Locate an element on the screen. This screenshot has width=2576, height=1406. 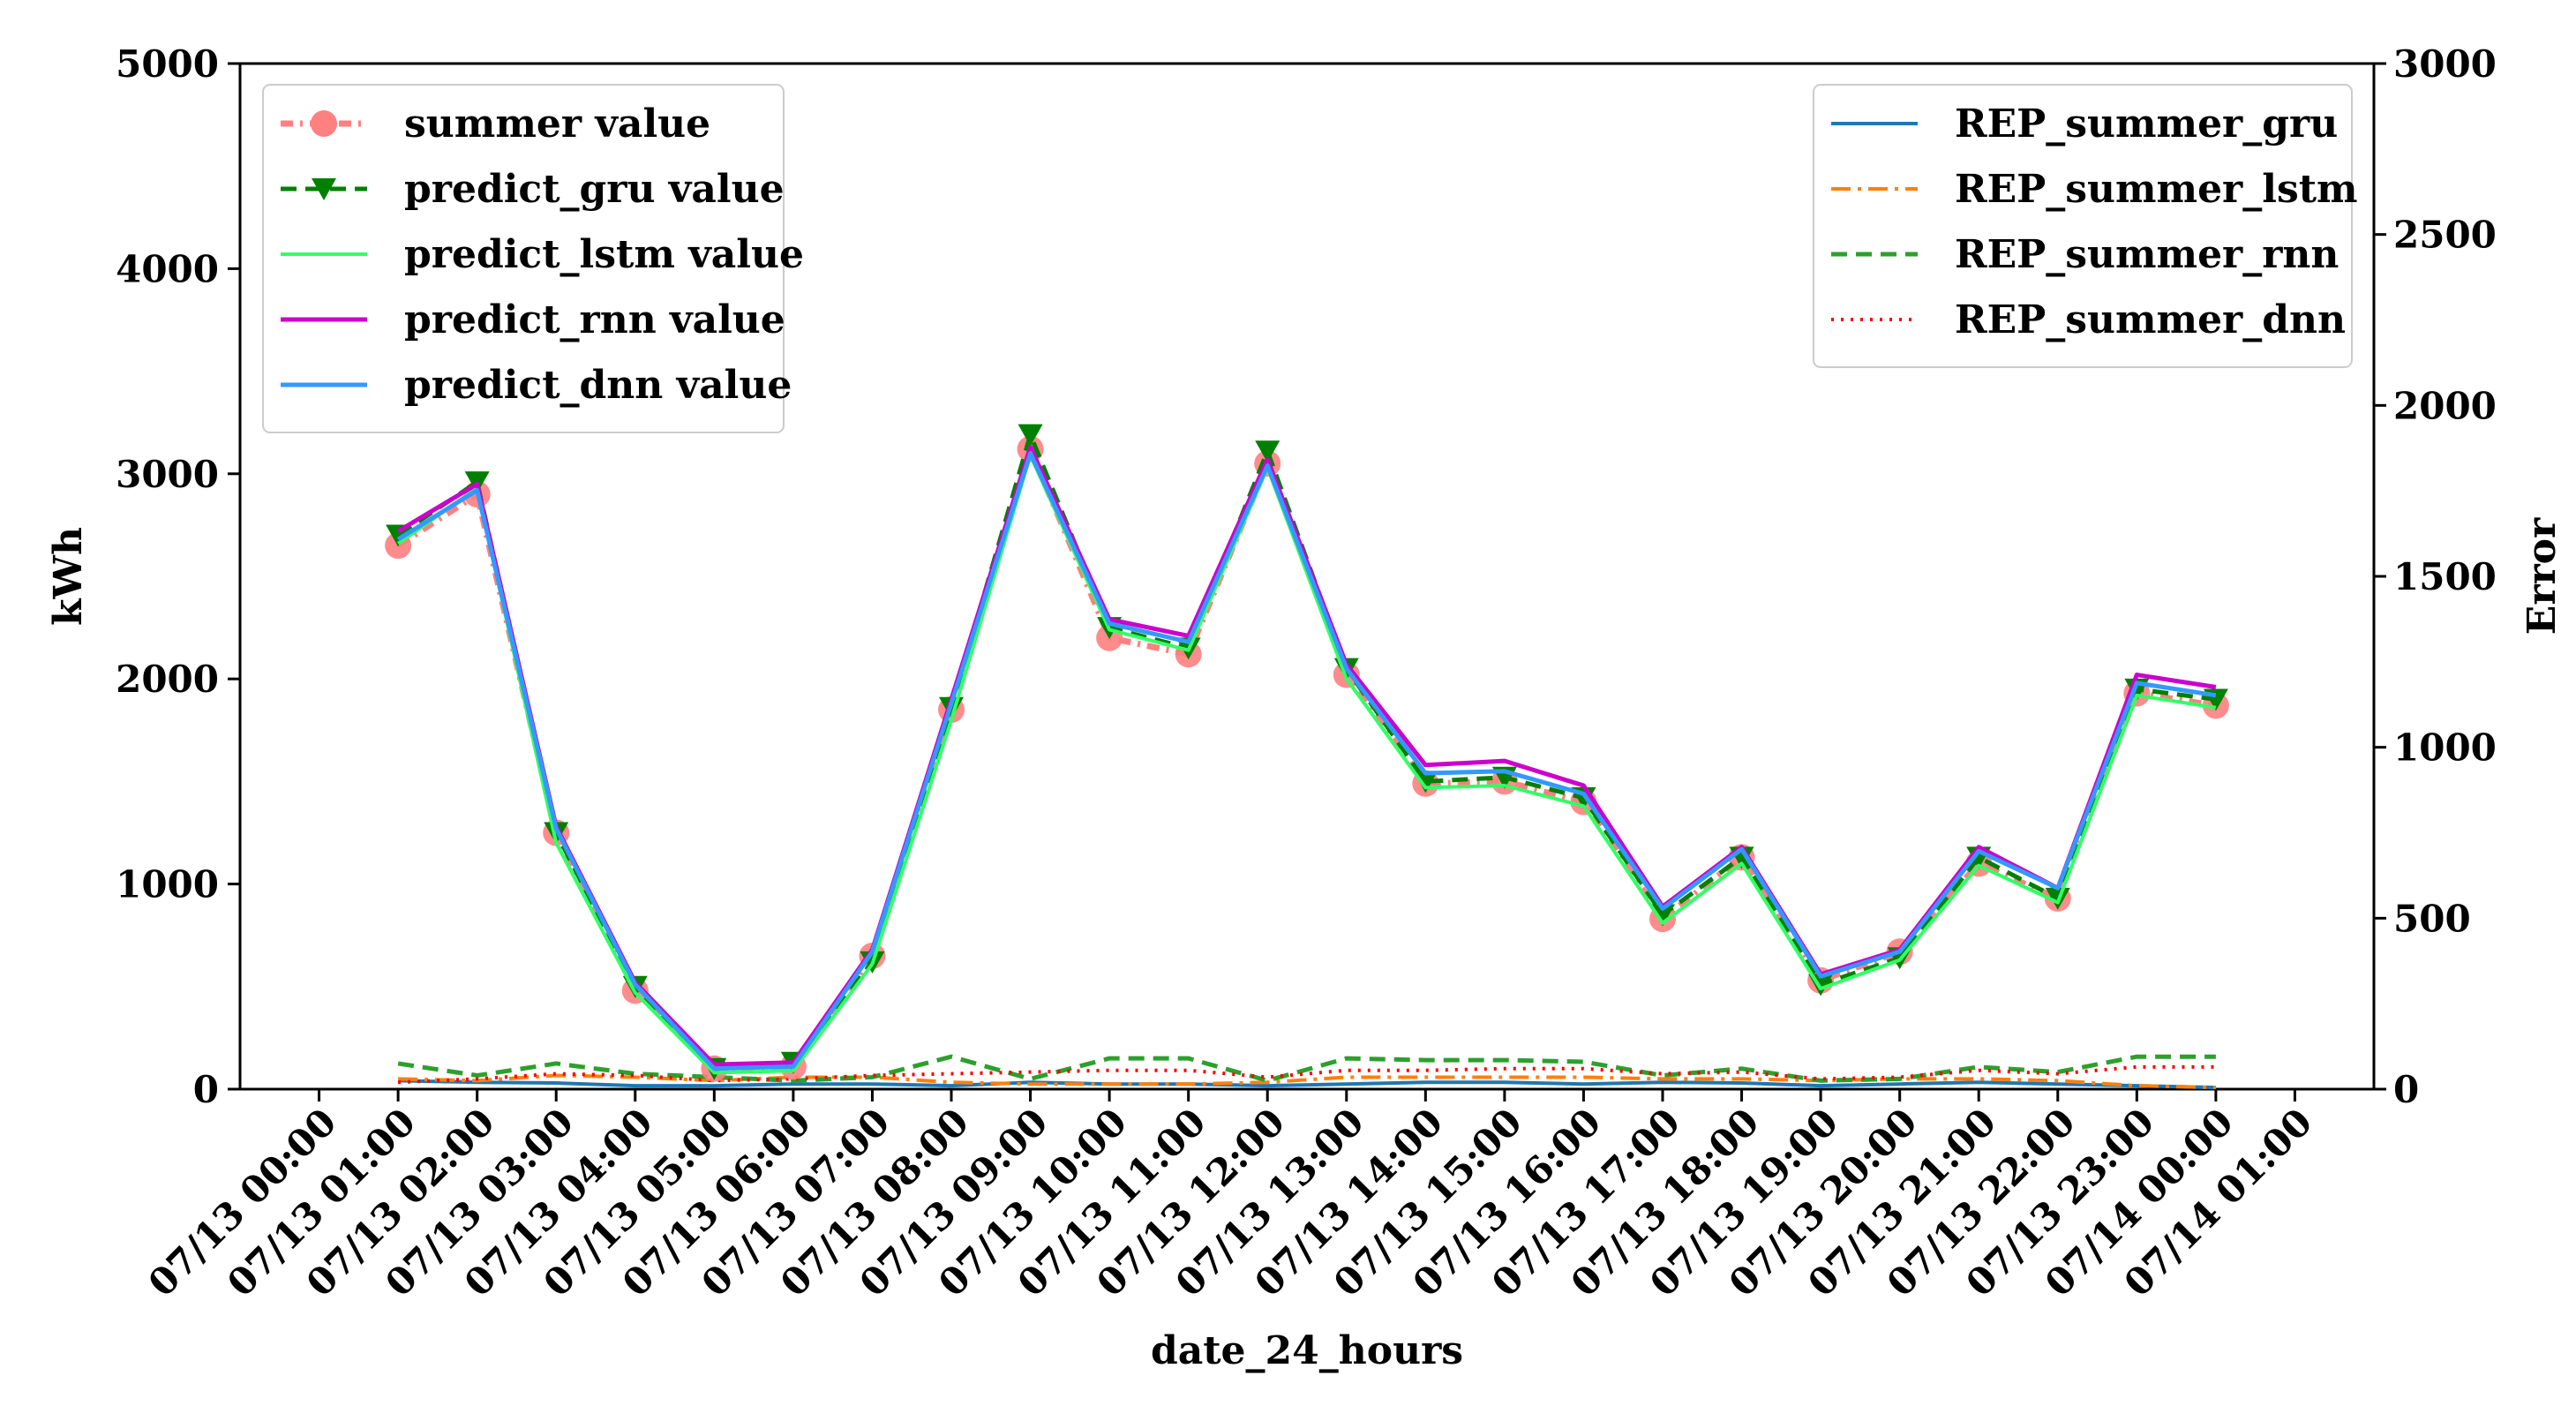
legend-label-predict-gru-value: predict_gru value is located at coordinates (594, 189).